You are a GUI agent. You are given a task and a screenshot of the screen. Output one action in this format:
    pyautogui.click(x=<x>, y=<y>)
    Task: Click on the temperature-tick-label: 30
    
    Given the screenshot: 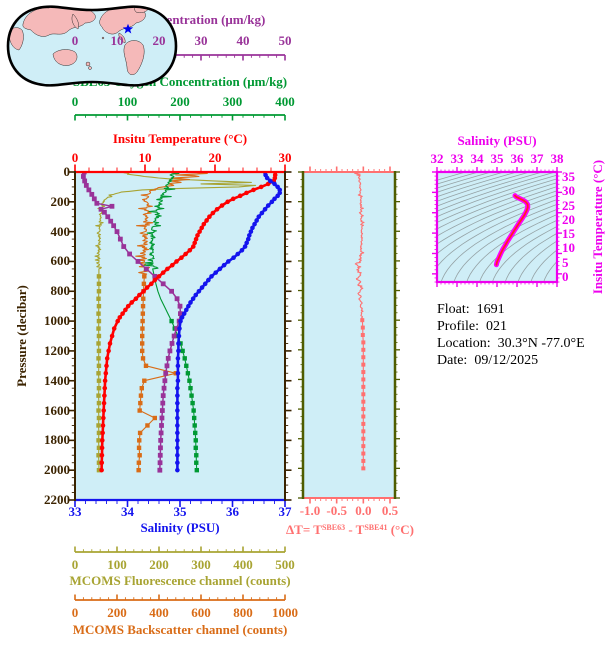 What is the action you would take?
    pyautogui.click(x=285, y=157)
    